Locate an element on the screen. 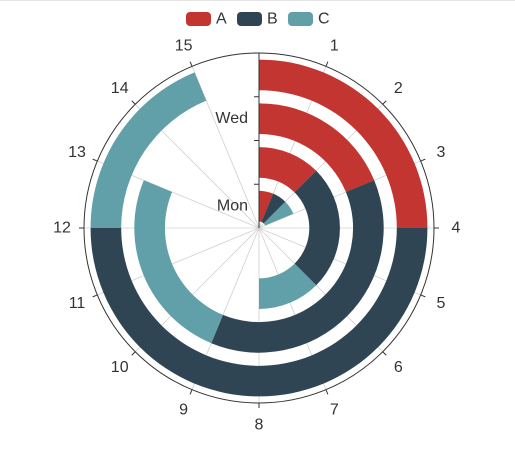 Image resolution: width=515 pixels, height=453 pixels. angle-tick-label: 7 is located at coordinates (334, 410).